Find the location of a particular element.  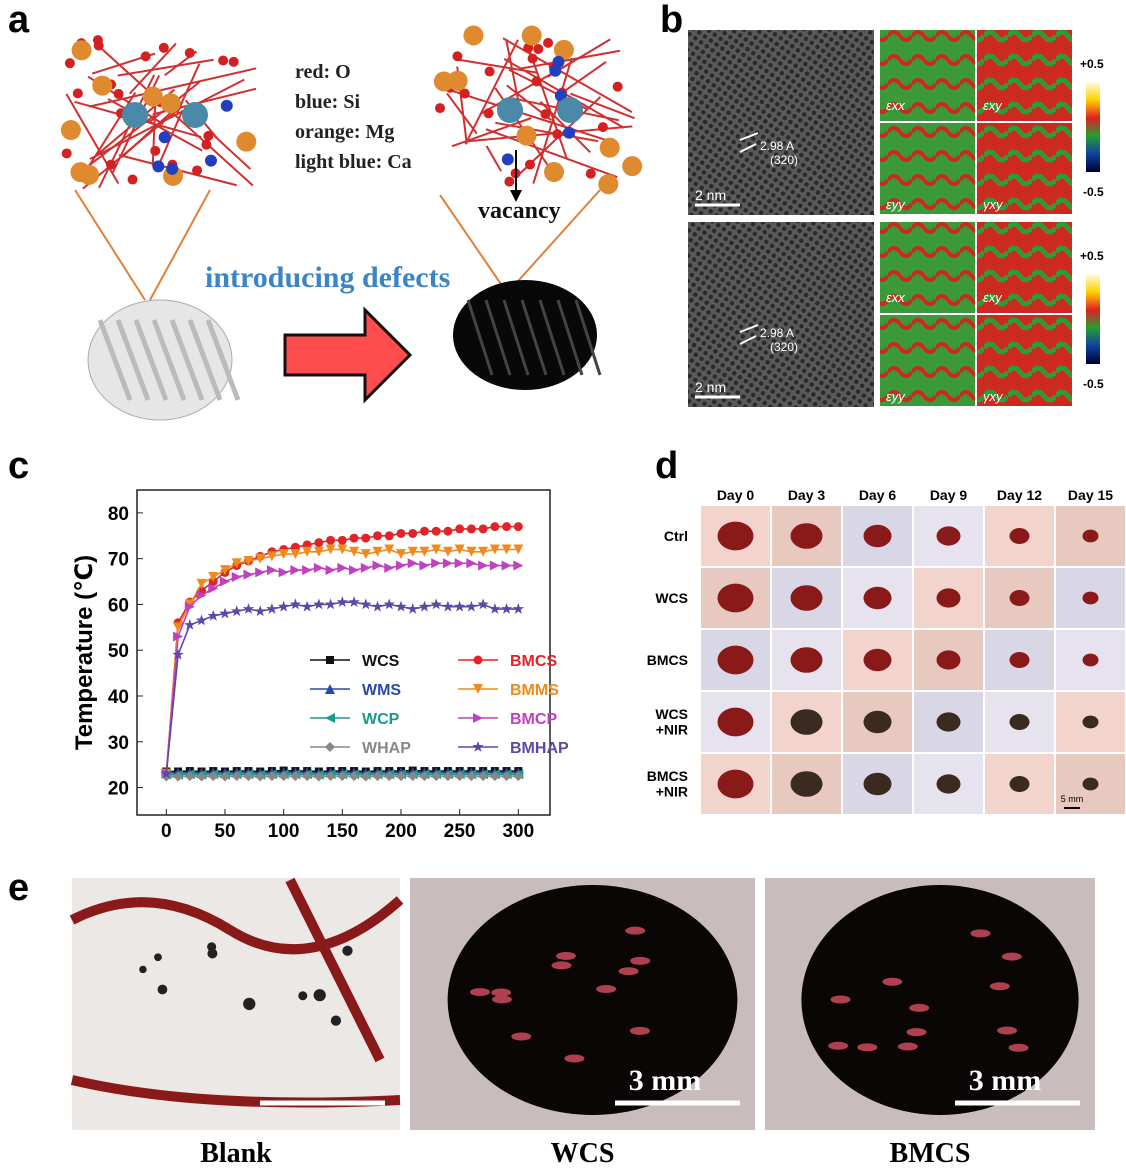

panel-label: e is located at coordinates (18, 888).